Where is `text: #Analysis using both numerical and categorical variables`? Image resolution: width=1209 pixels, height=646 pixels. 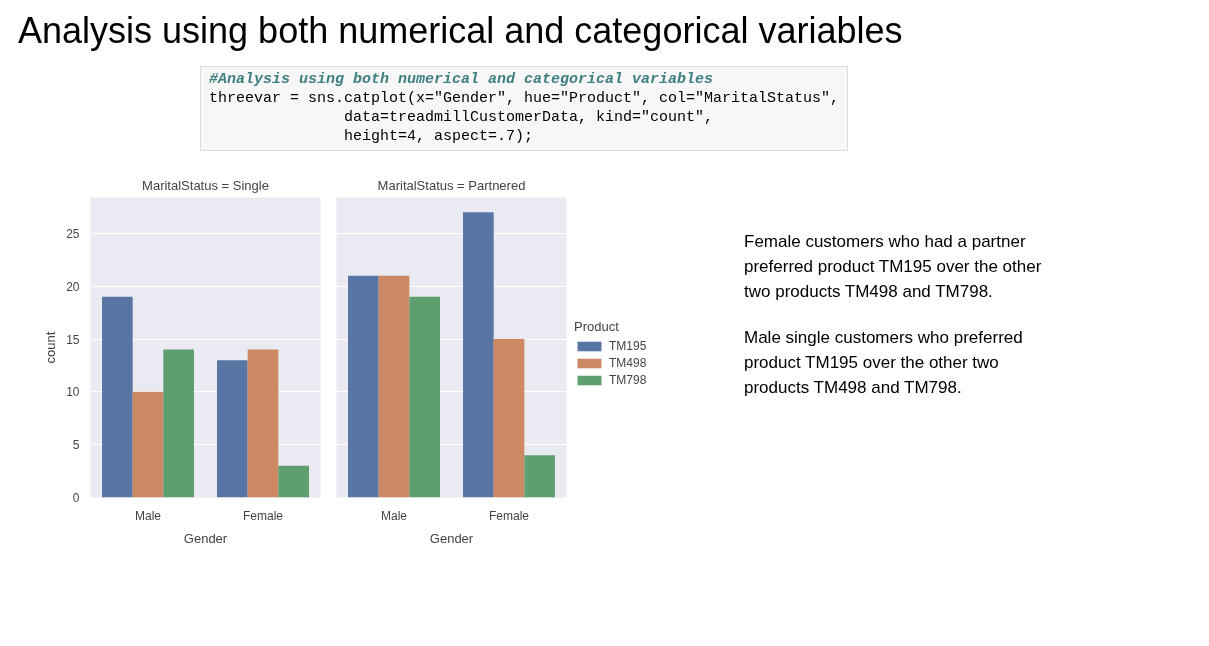
text: #Analysis using both numerical and categorical variables is located at coordinates (461, 80).